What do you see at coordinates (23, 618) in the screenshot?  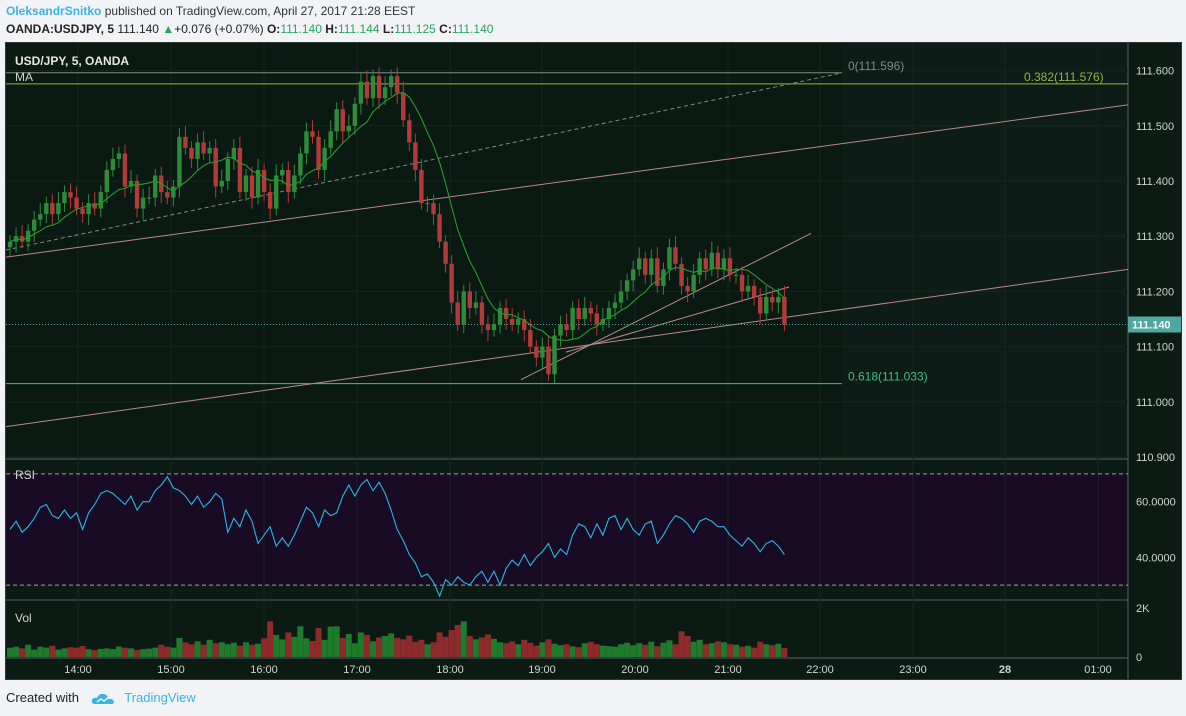 I see `vol-label: Vol` at bounding box center [23, 618].